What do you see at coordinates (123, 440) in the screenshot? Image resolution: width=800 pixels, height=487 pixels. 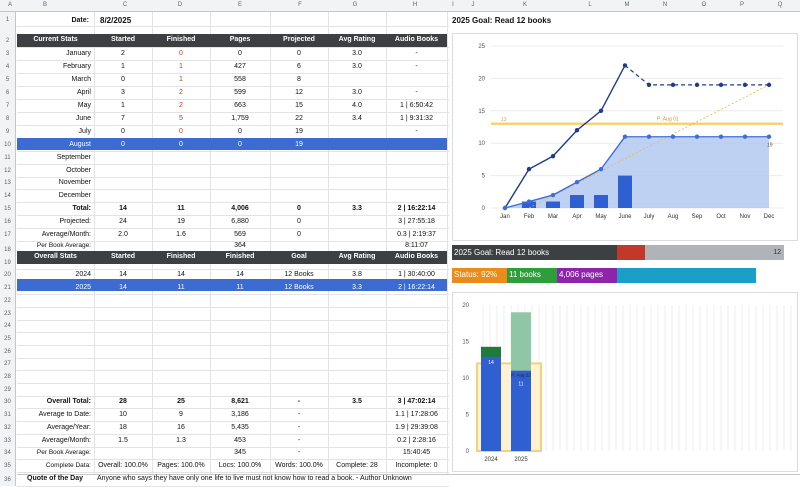 I see `overall-avg-month-cell: 1.5` at bounding box center [123, 440].